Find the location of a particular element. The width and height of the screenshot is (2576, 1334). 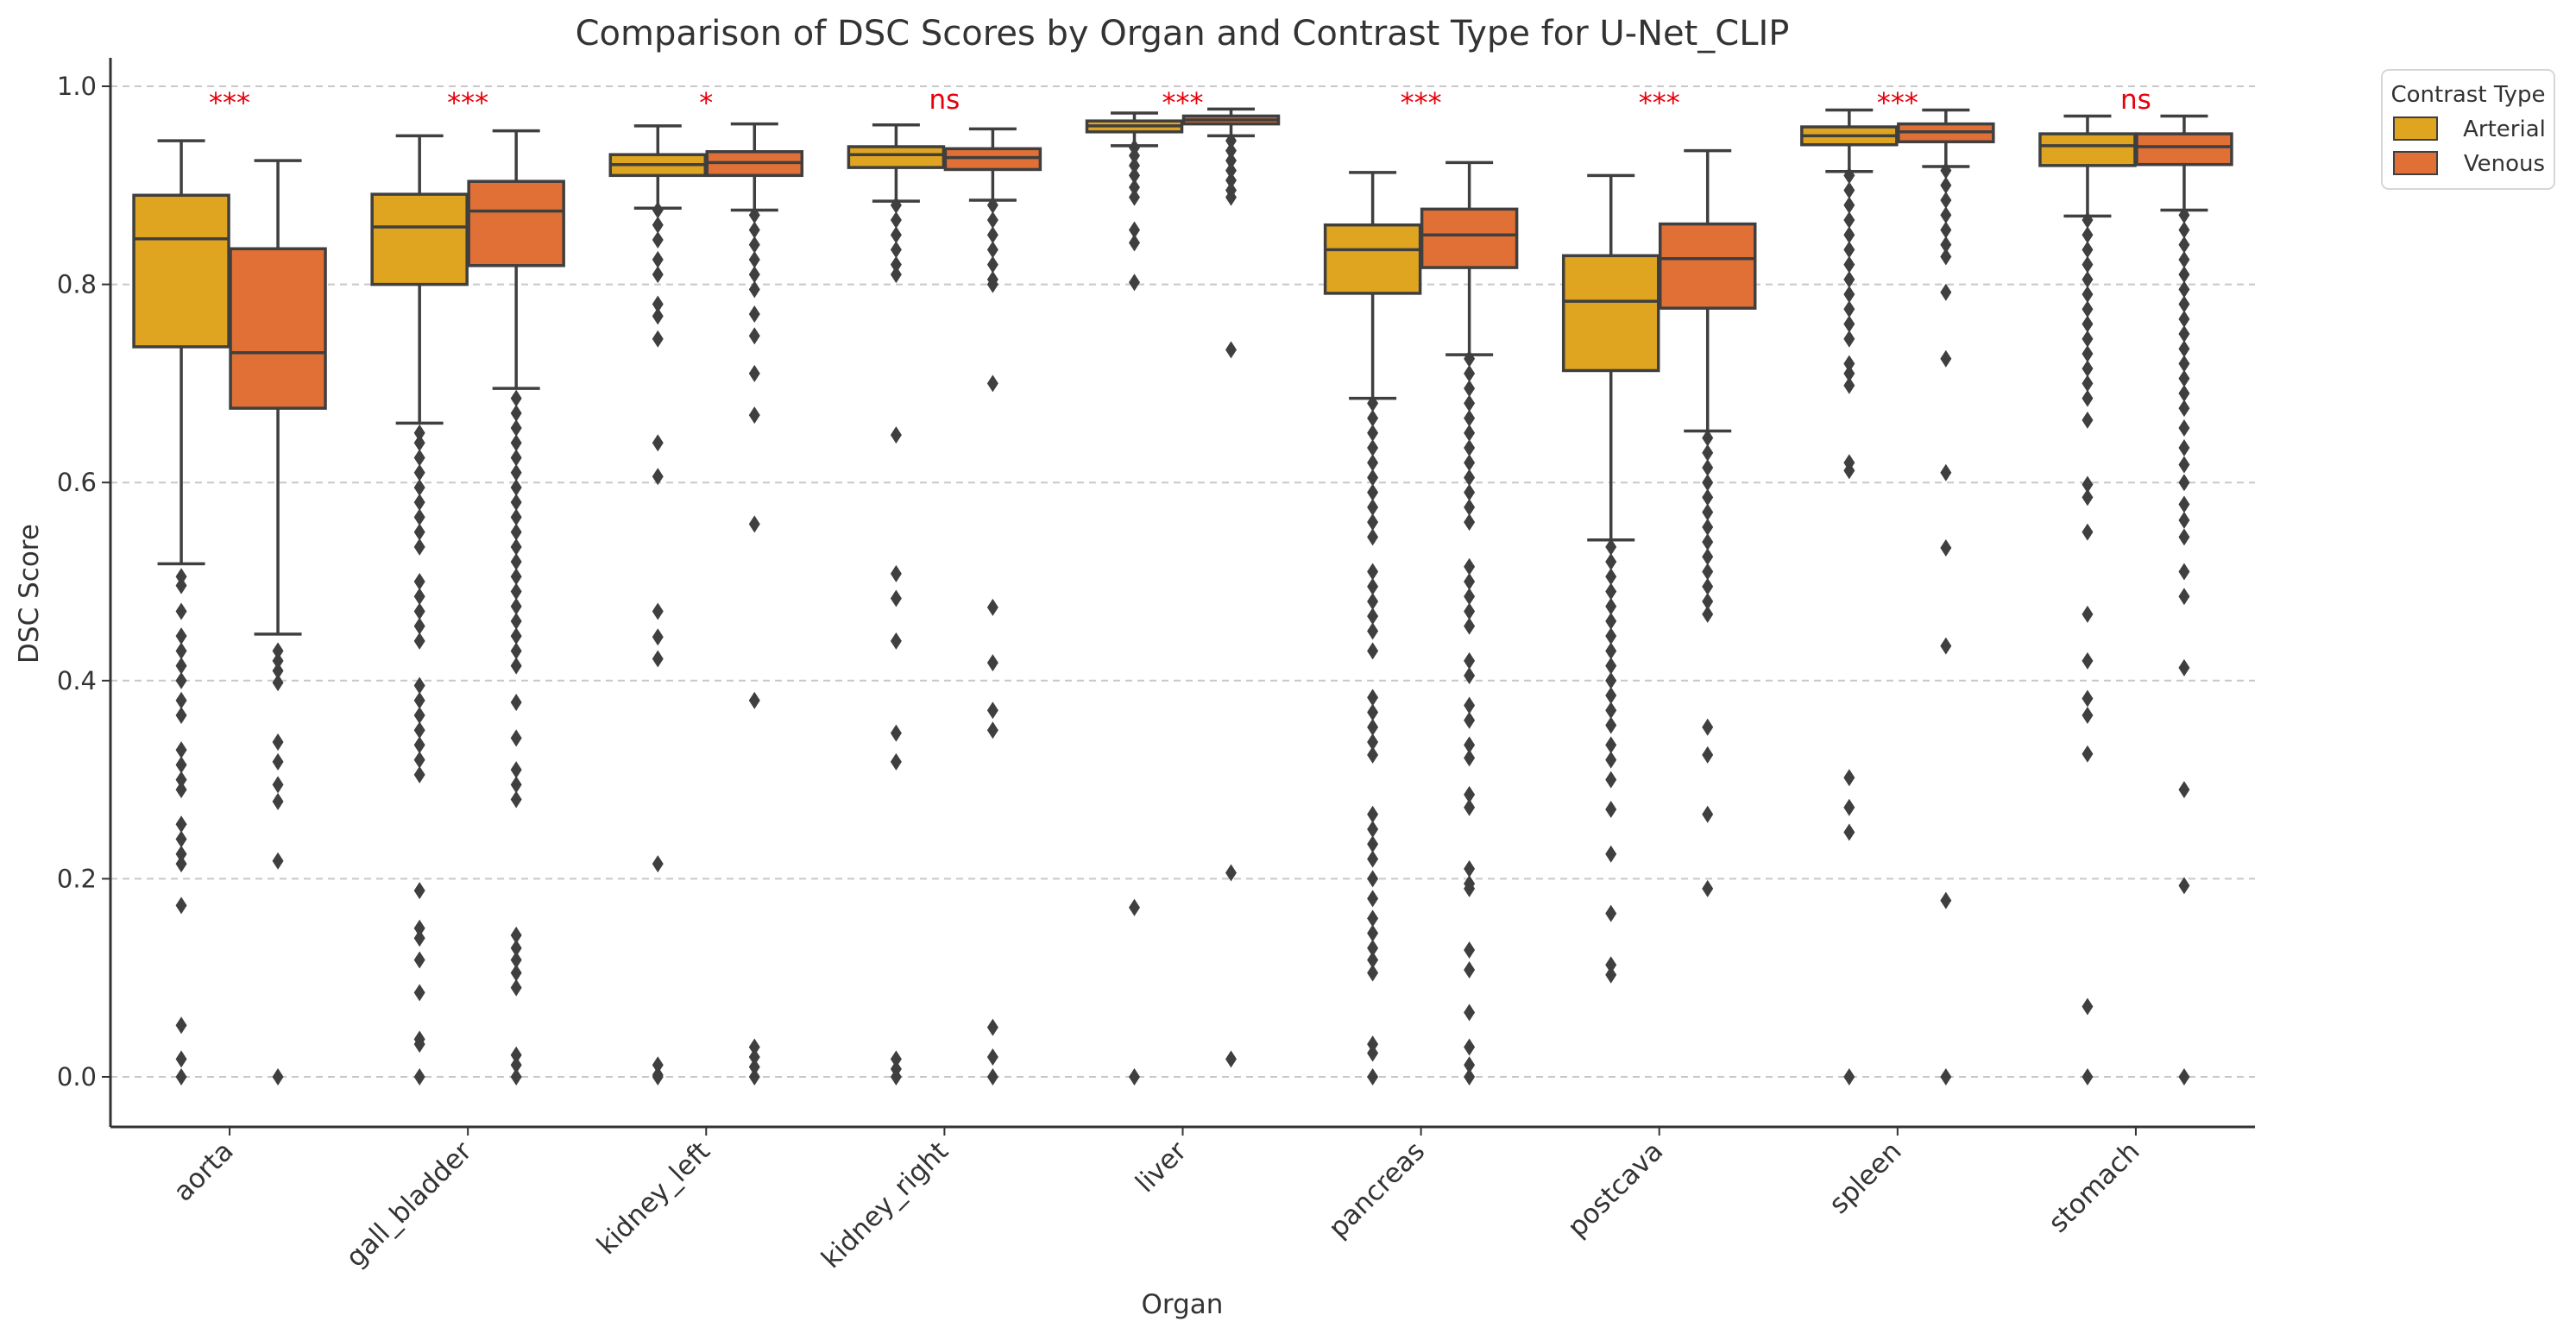

x-tick-label: kidney_left is located at coordinates (654, 1198).